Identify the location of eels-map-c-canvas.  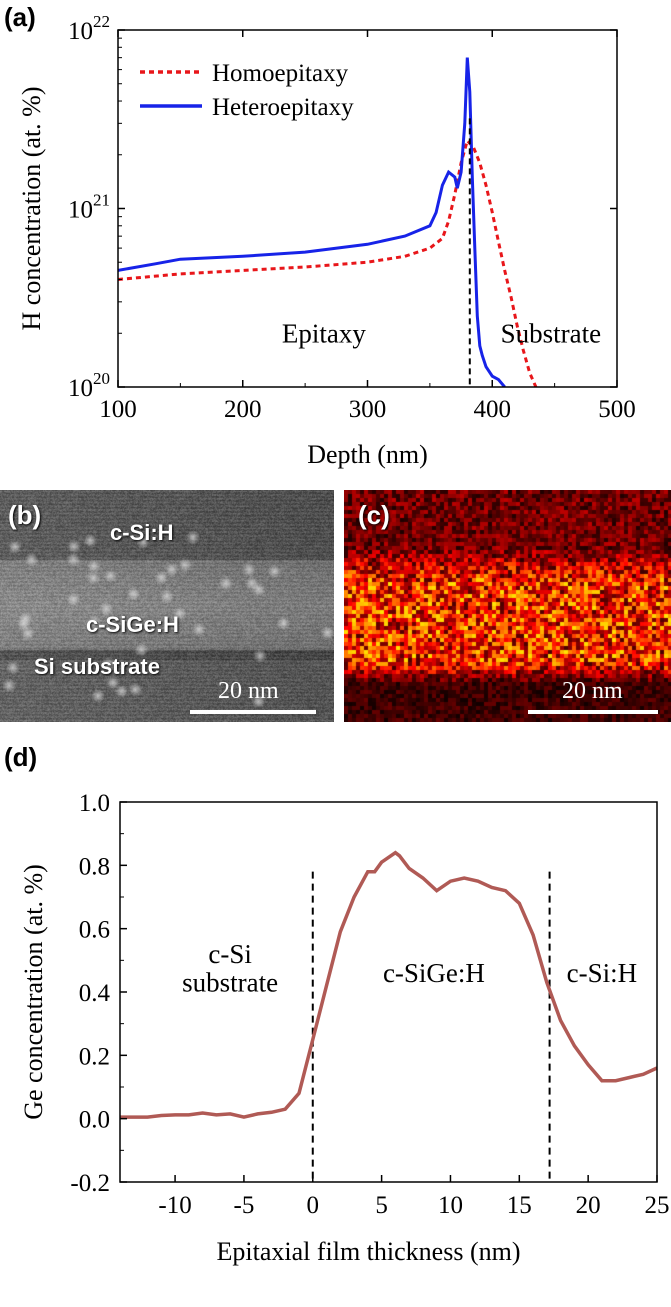
(507, 606).